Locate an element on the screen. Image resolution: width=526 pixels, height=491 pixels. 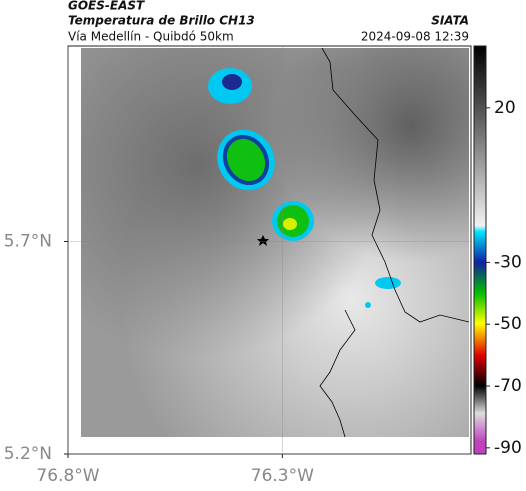
title: GOES-EAST is located at coordinates (106, 6).